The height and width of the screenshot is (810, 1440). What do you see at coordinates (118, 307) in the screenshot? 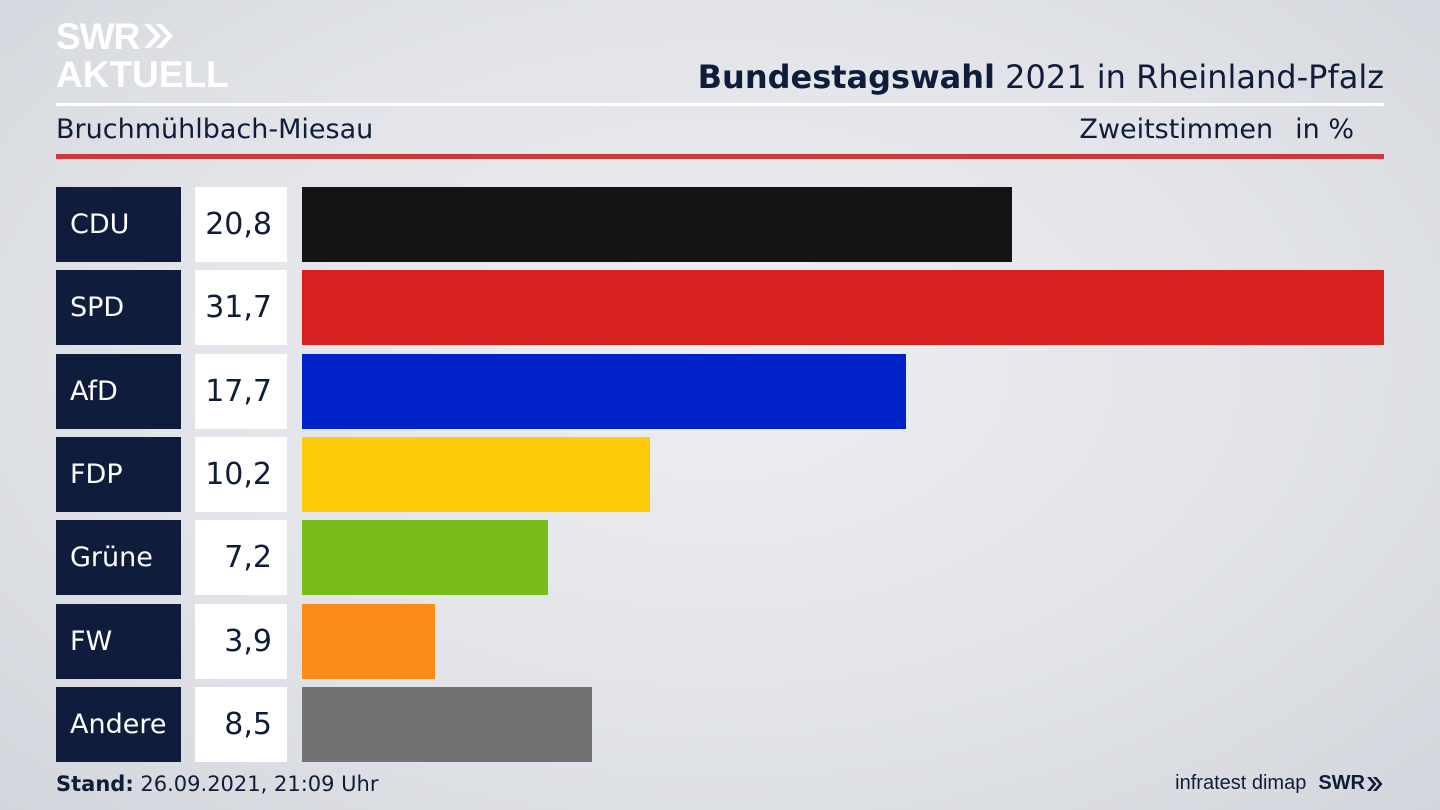
I see `party-label: SPD` at bounding box center [118, 307].